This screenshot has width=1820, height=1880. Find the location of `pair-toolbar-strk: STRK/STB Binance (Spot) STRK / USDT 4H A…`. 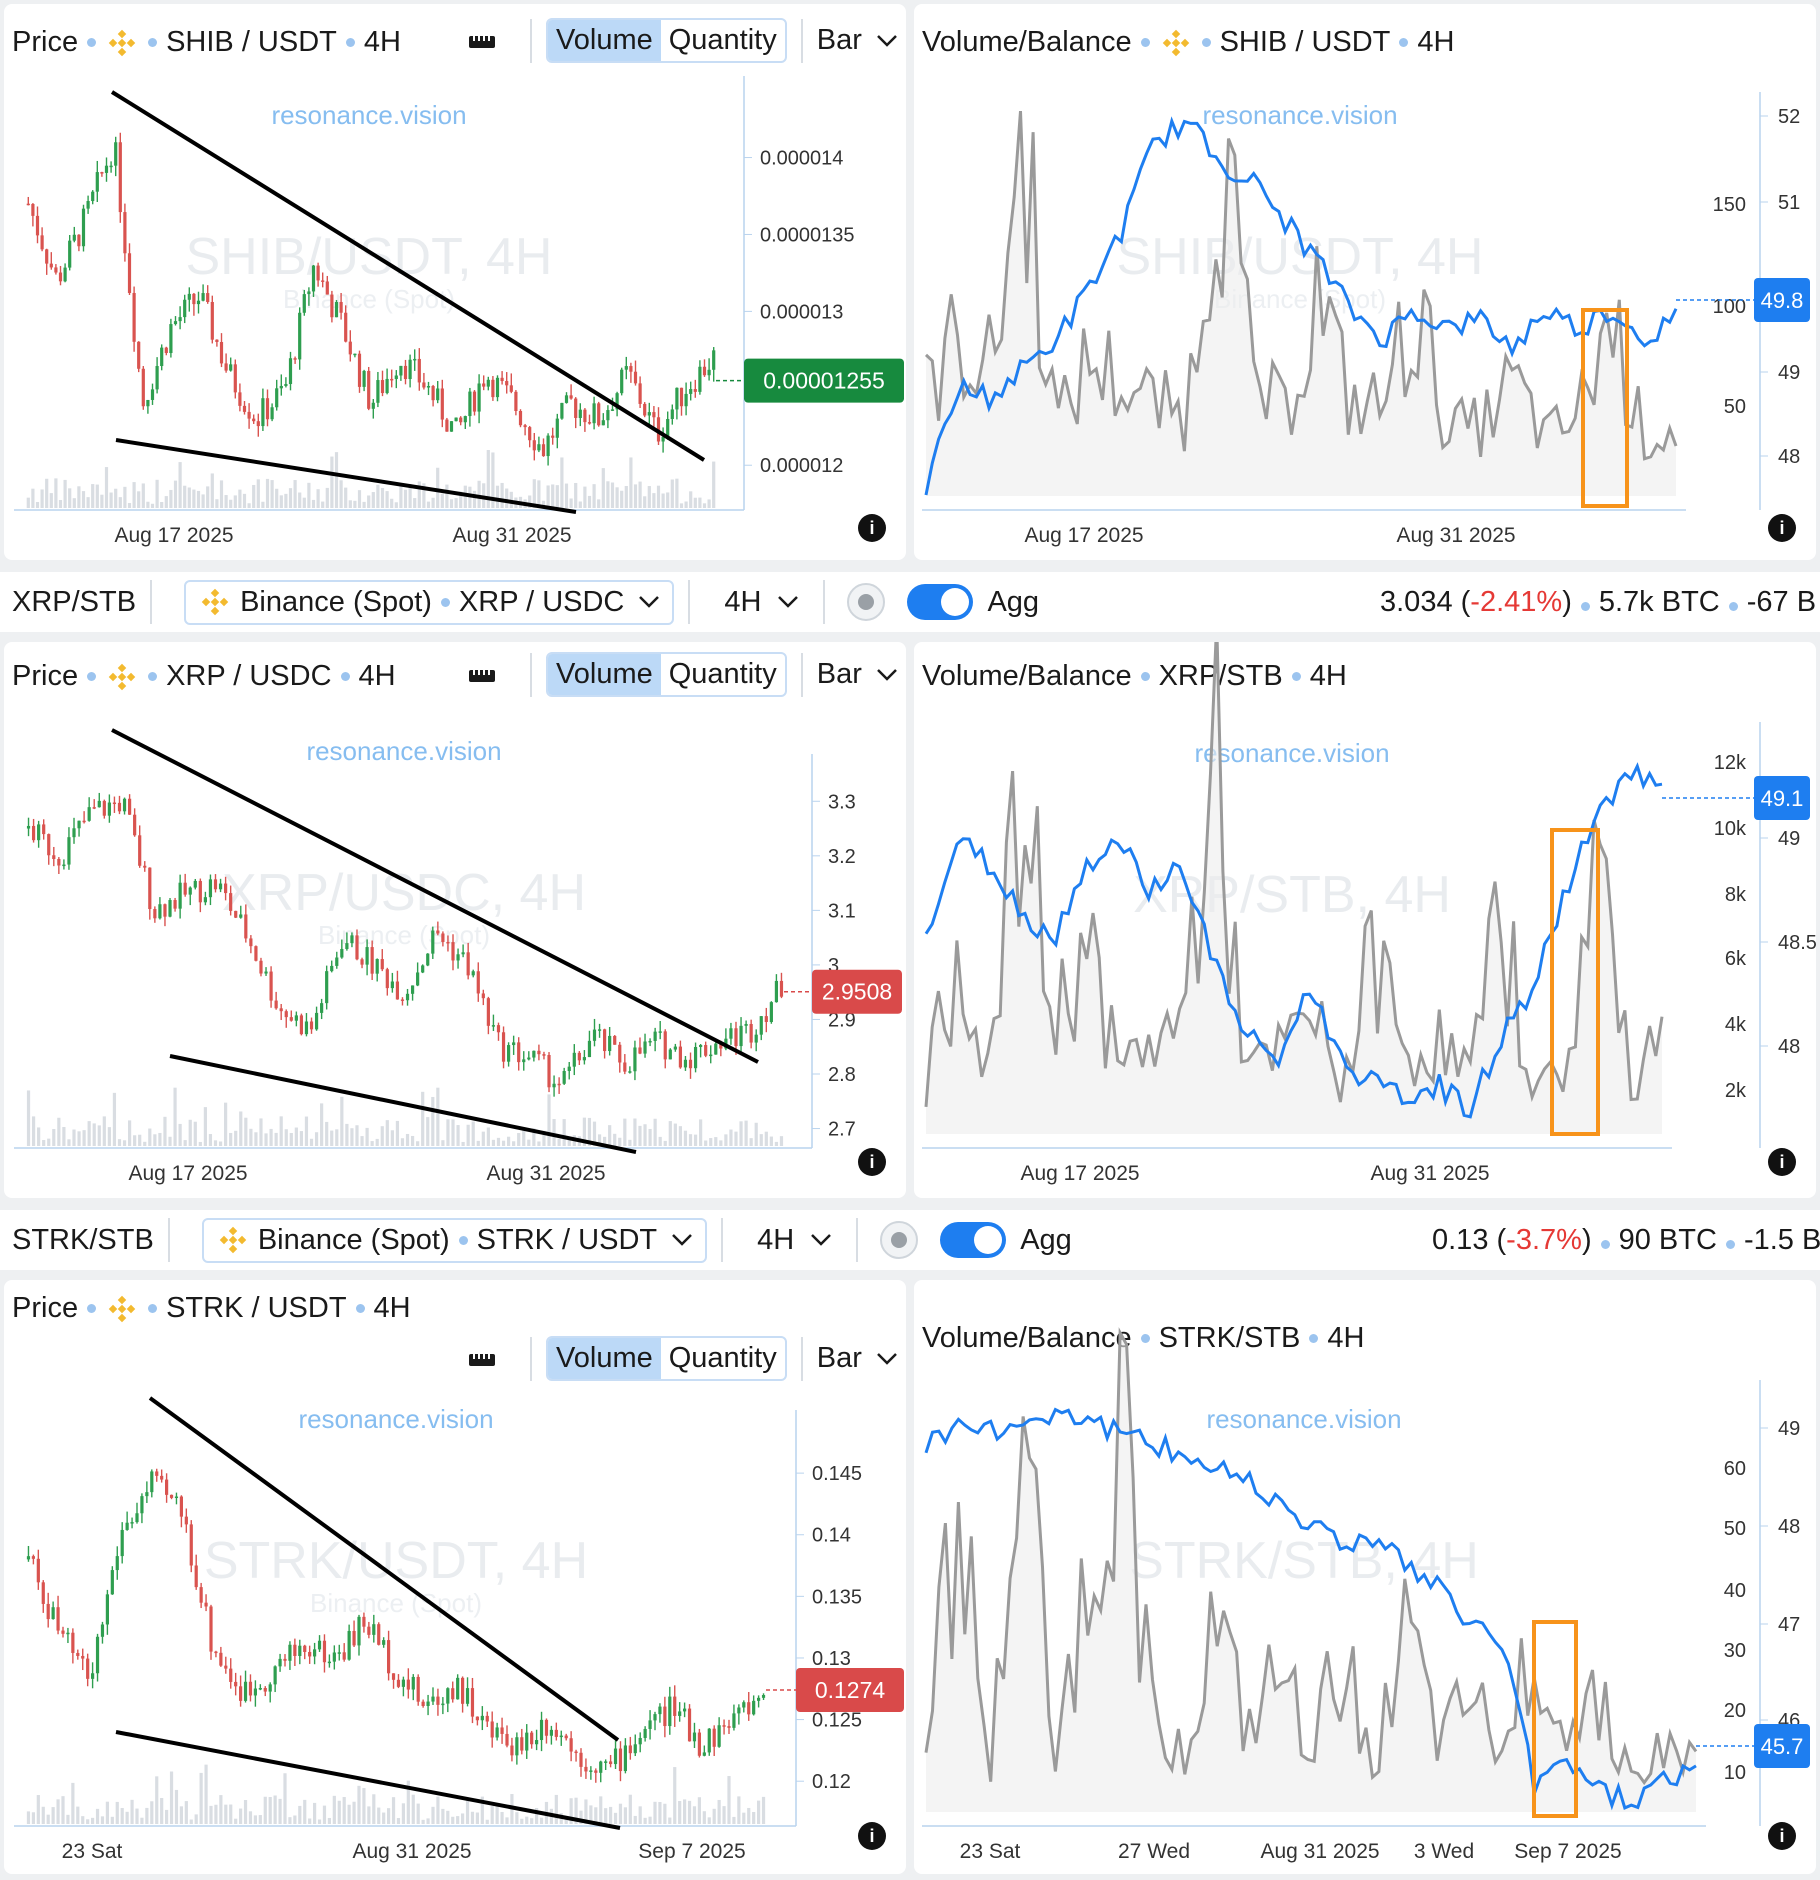

pair-toolbar-strk: STRK/STB Binance (Spot) STRK / USDT 4H A… is located at coordinates (910, 1240).